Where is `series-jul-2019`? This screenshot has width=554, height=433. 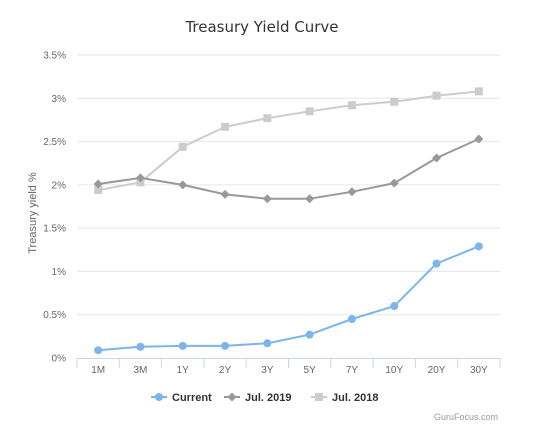 series-jul-2019 is located at coordinates (288, 169).